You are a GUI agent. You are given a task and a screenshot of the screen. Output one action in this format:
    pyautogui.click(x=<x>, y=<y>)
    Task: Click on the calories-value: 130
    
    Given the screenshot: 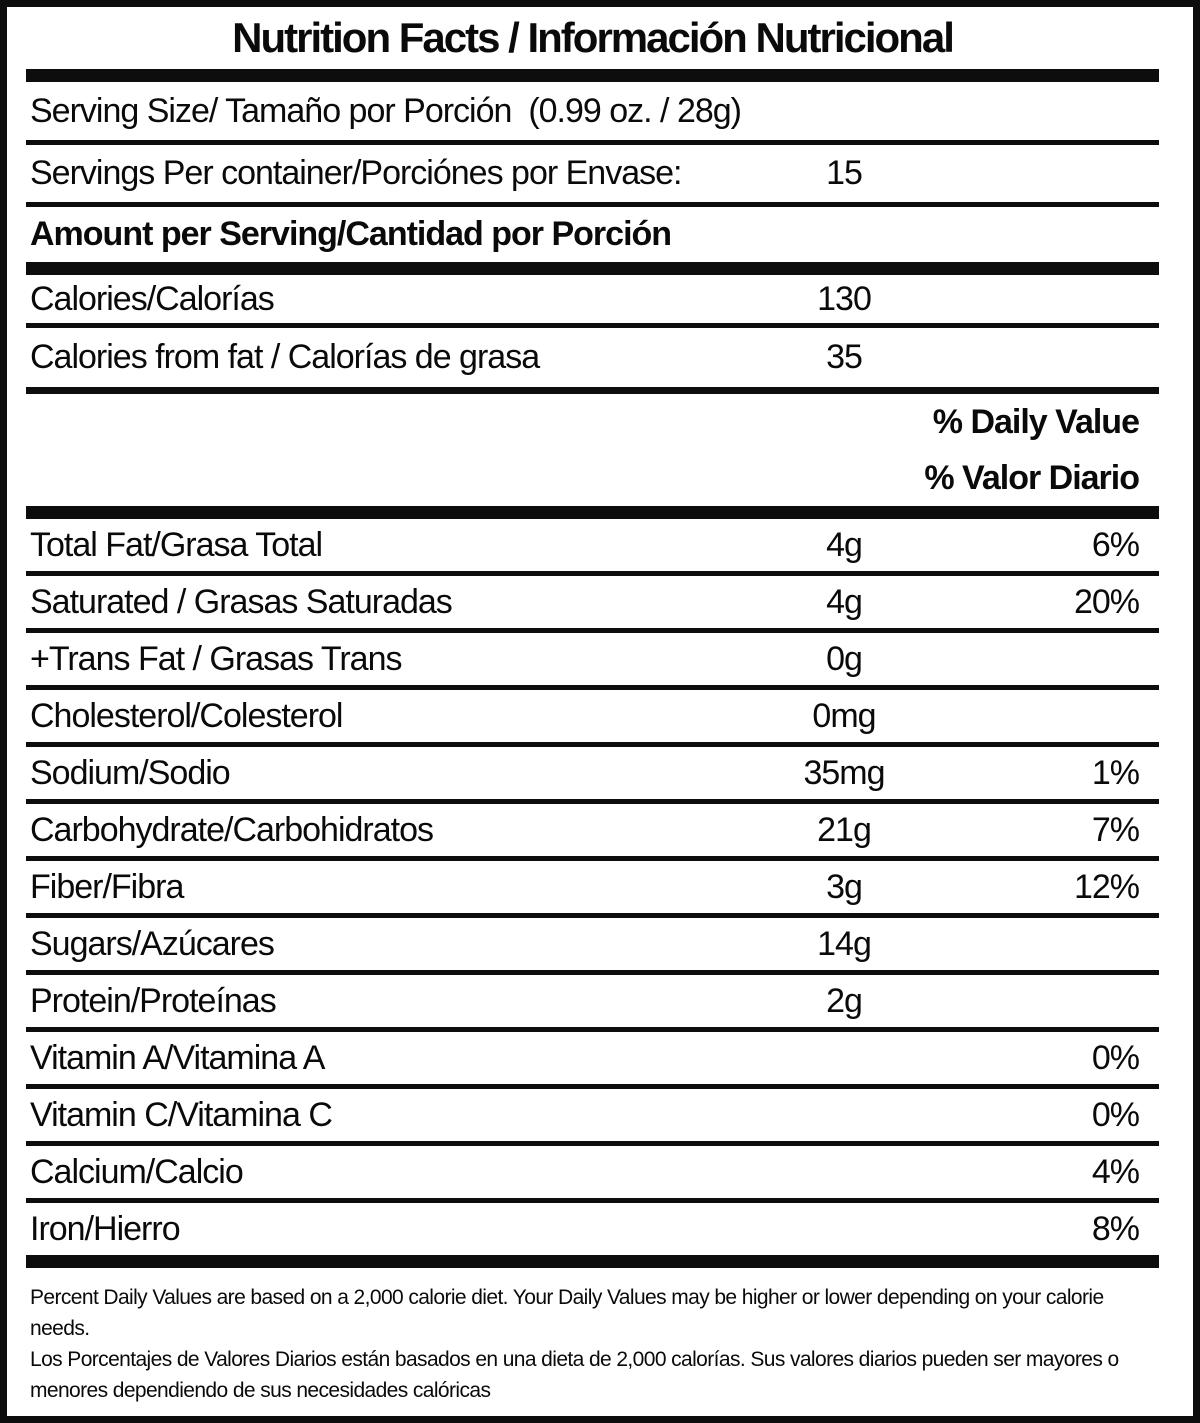 What is the action you would take?
    pyautogui.click(x=844, y=298)
    